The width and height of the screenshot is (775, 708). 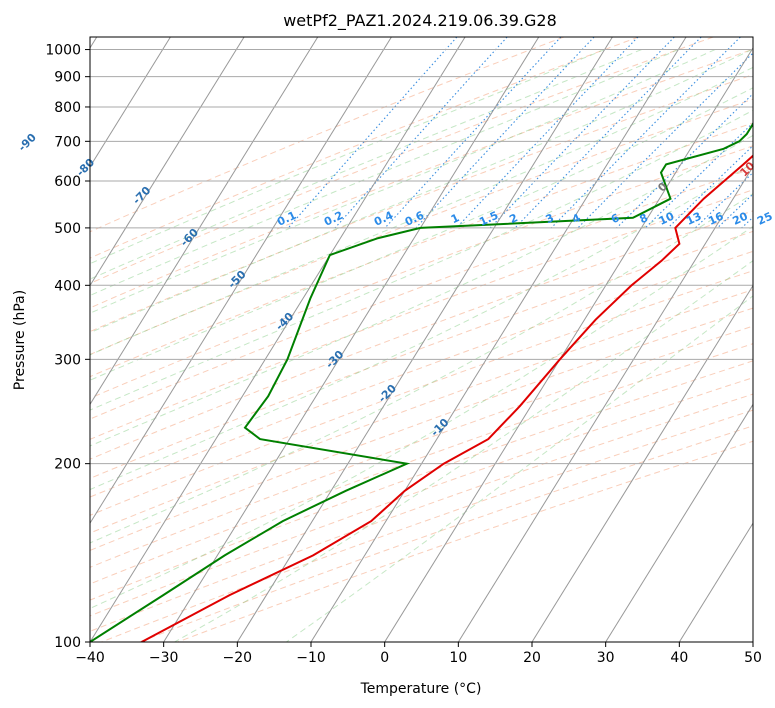 I want to click on x-tick-label: −20, so click(x=238, y=658).